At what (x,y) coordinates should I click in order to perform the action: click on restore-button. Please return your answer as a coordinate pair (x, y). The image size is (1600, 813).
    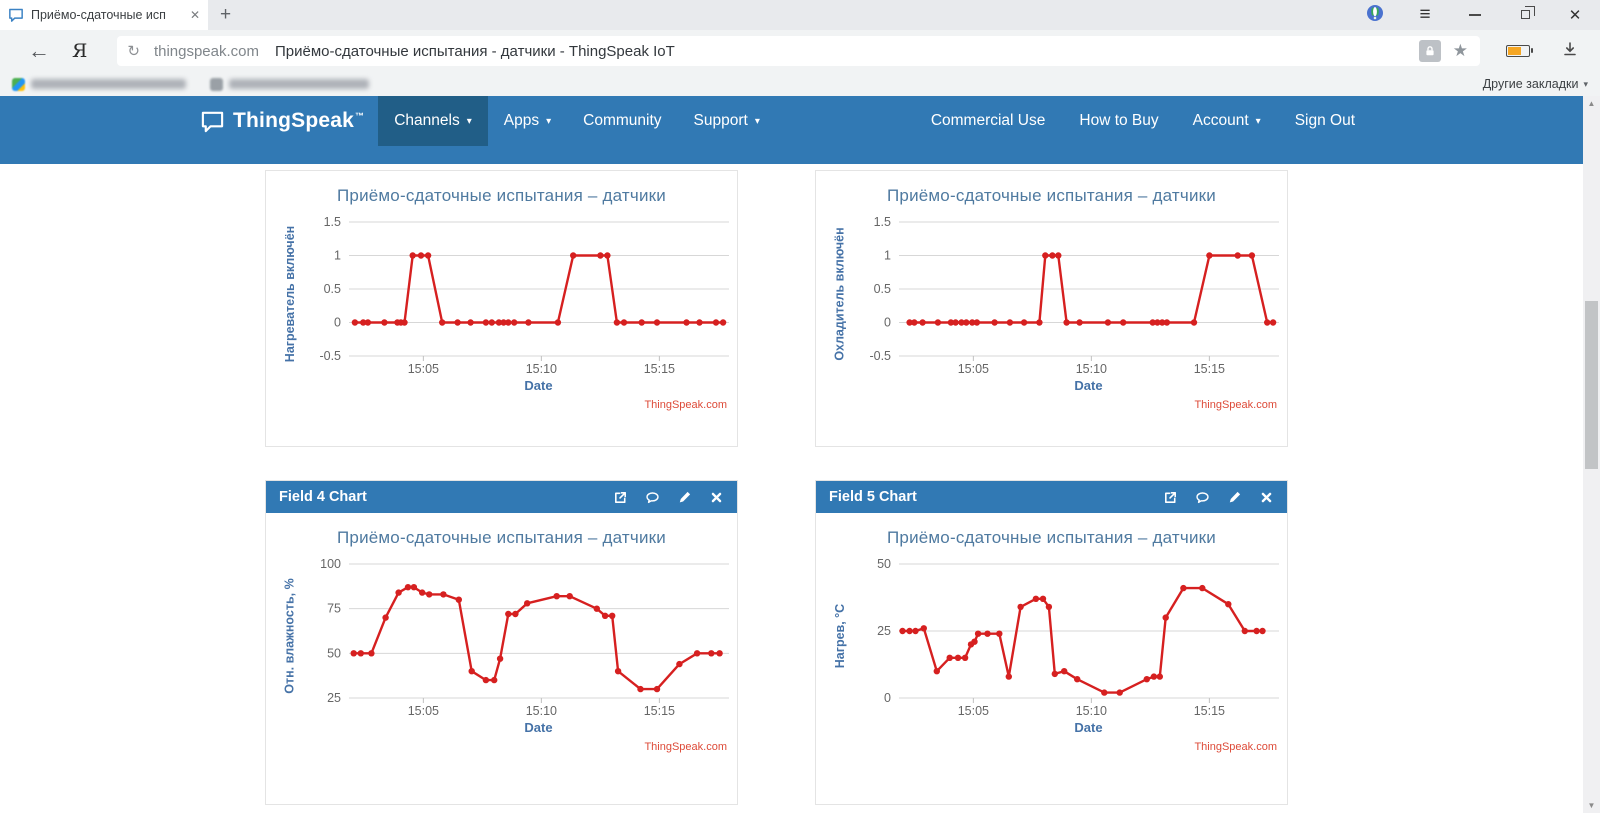
    Looking at the image, I should click on (1525, 15).